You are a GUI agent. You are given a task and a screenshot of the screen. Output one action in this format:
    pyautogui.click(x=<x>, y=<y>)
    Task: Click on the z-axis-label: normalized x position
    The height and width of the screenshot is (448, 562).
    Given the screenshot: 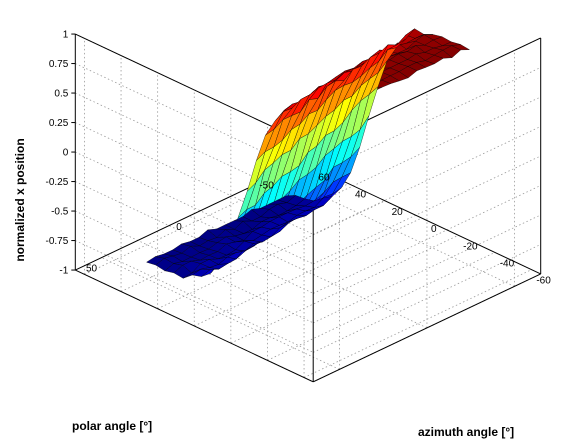 What is the action you would take?
    pyautogui.click(x=20, y=199)
    